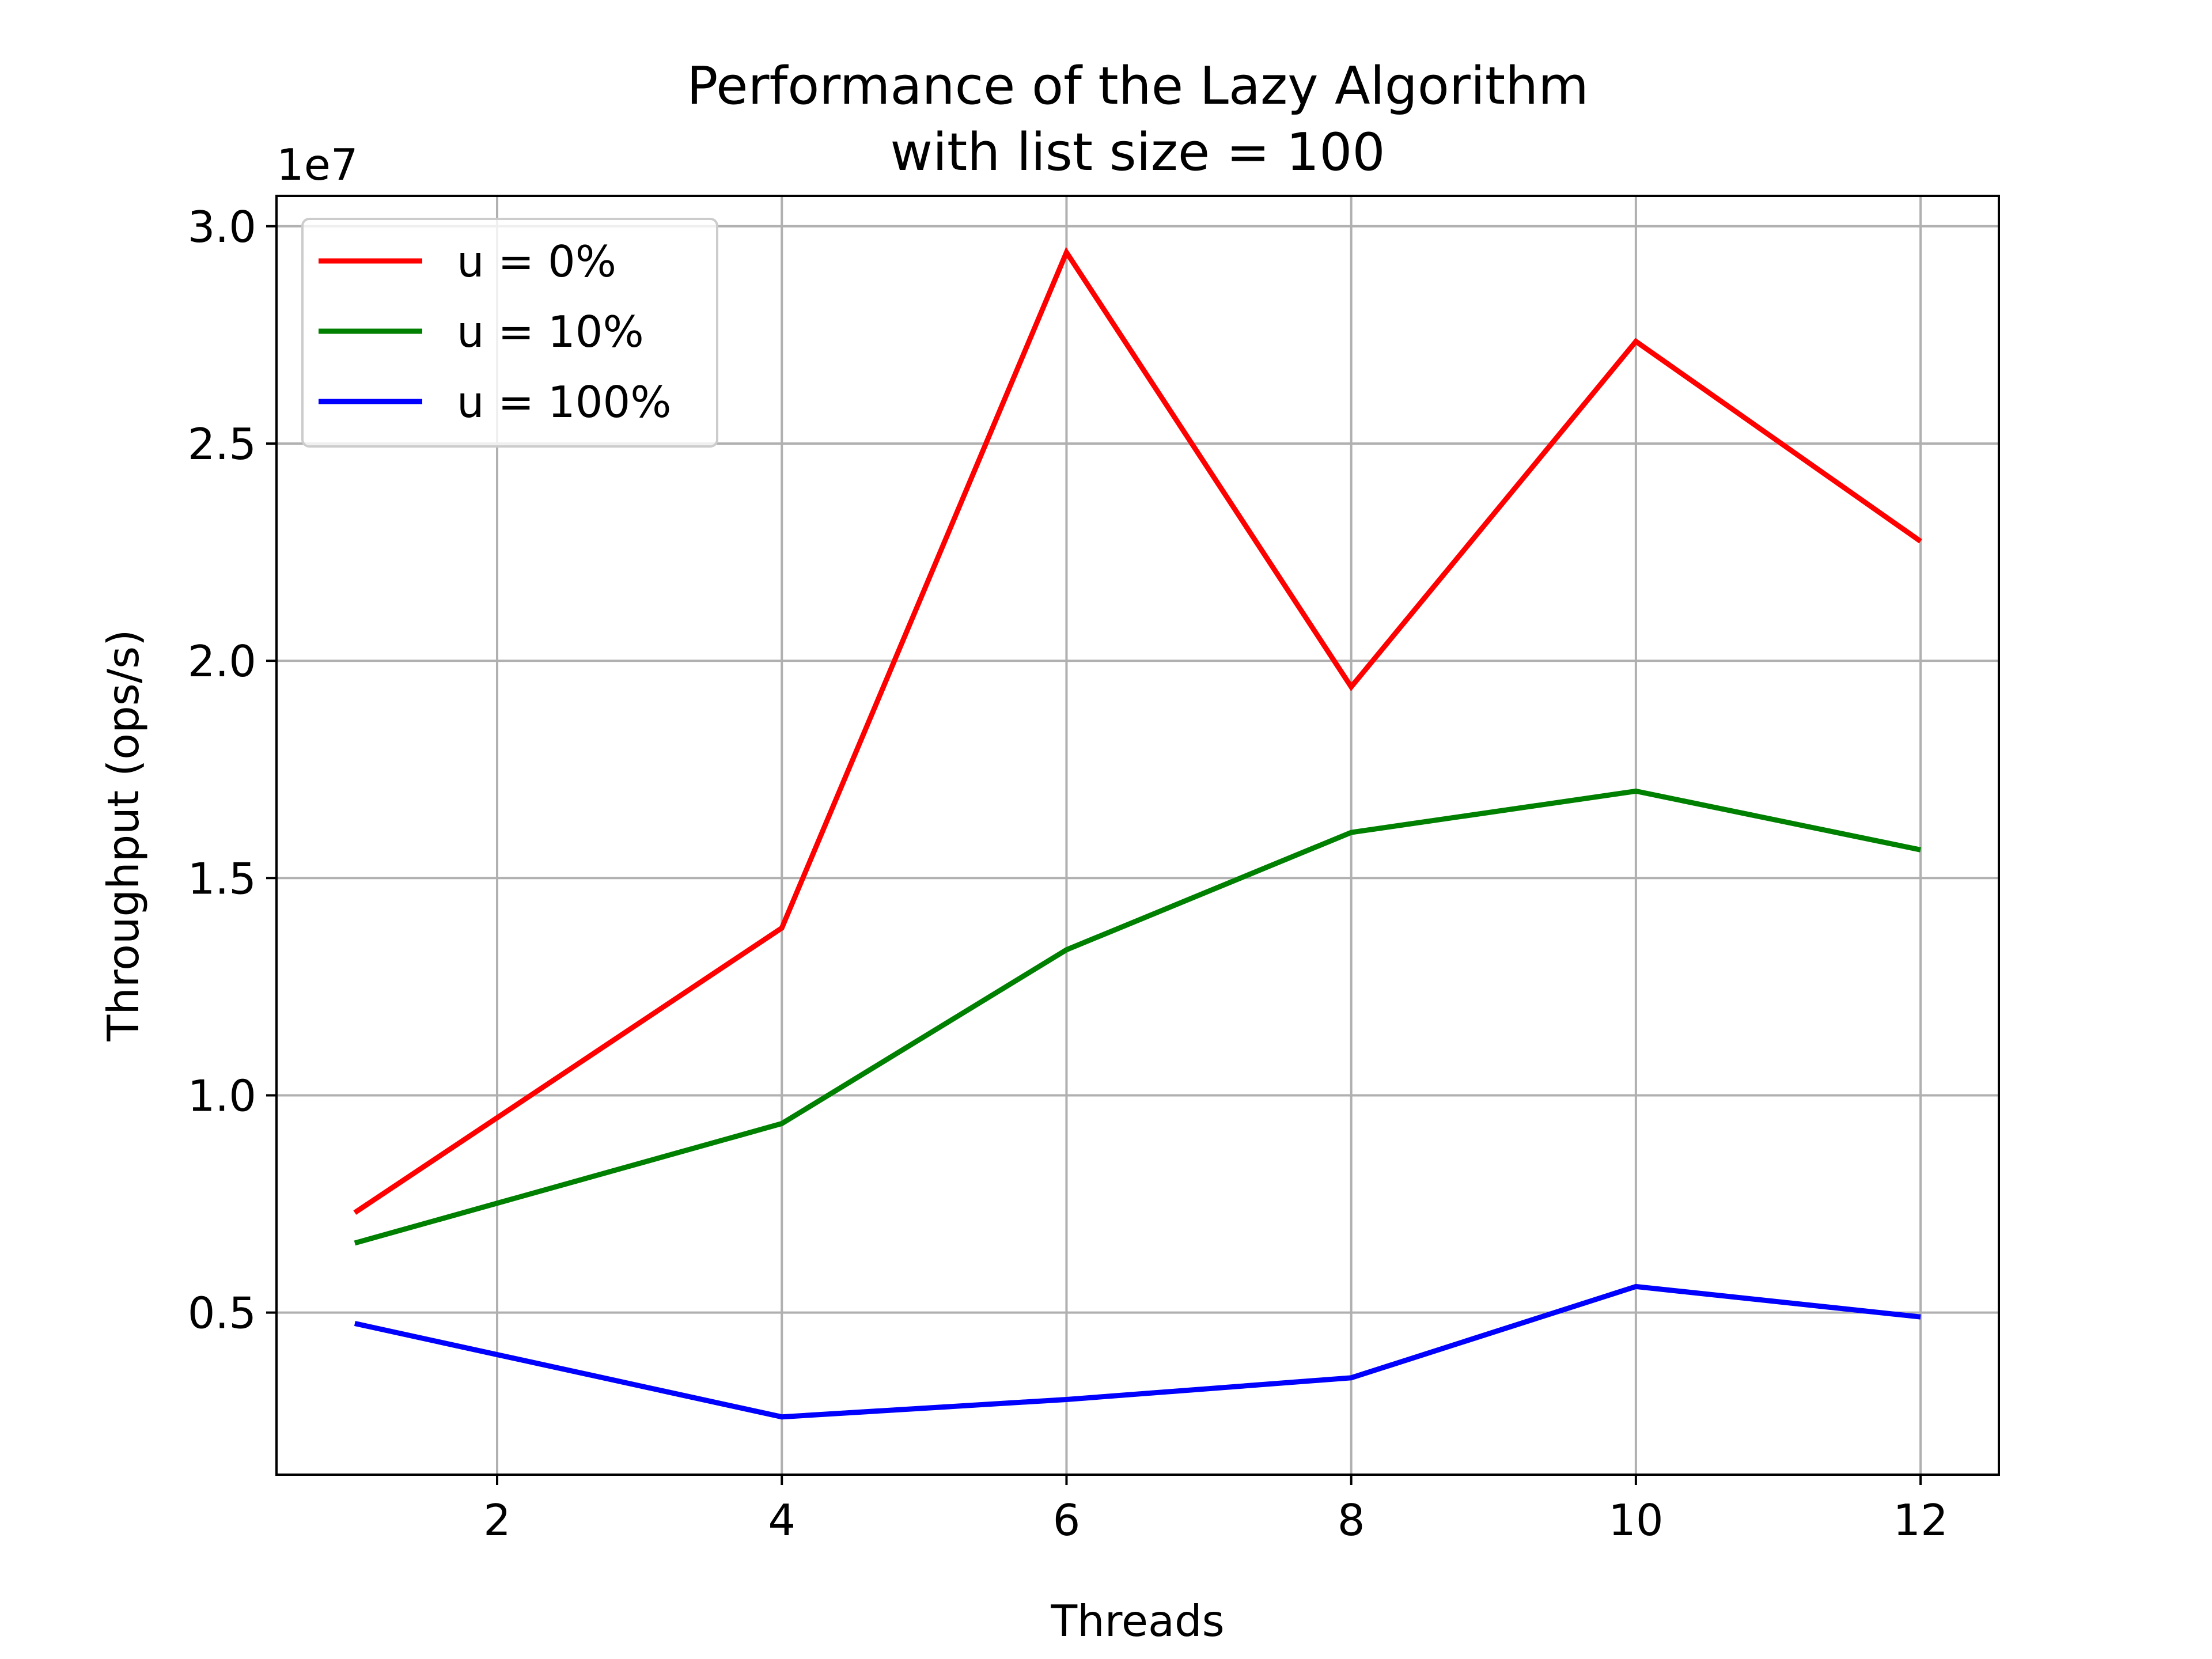 The height and width of the screenshot is (1659, 2212). Describe the element at coordinates (1351, 1520) in the screenshot. I see `x-tick-label: 8` at that location.